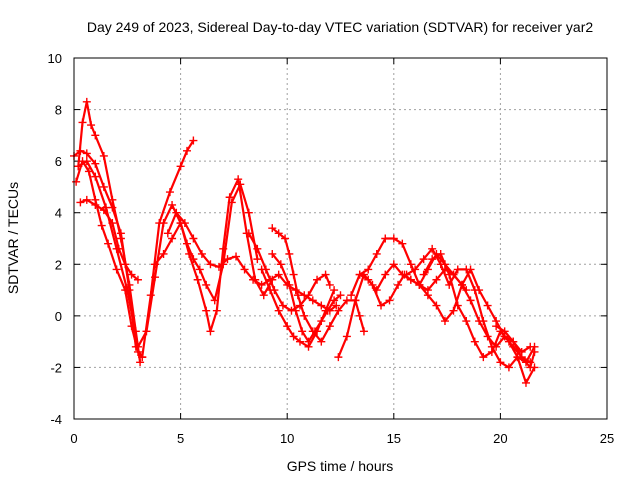 This screenshot has height=480, width=640. I want to click on series-sat-m, so click(445, 300).